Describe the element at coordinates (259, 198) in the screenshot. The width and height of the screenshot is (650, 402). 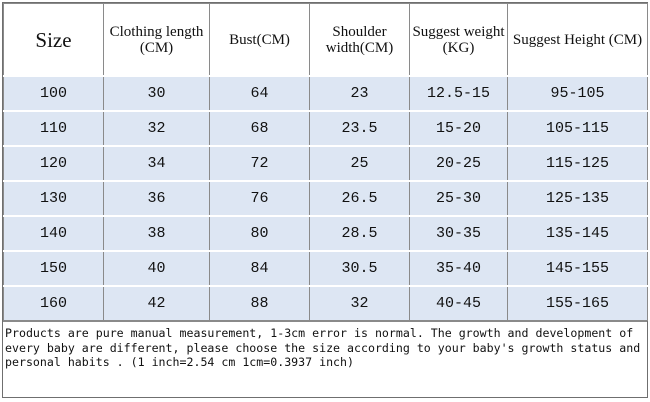
I see `cell-bust: 76` at that location.